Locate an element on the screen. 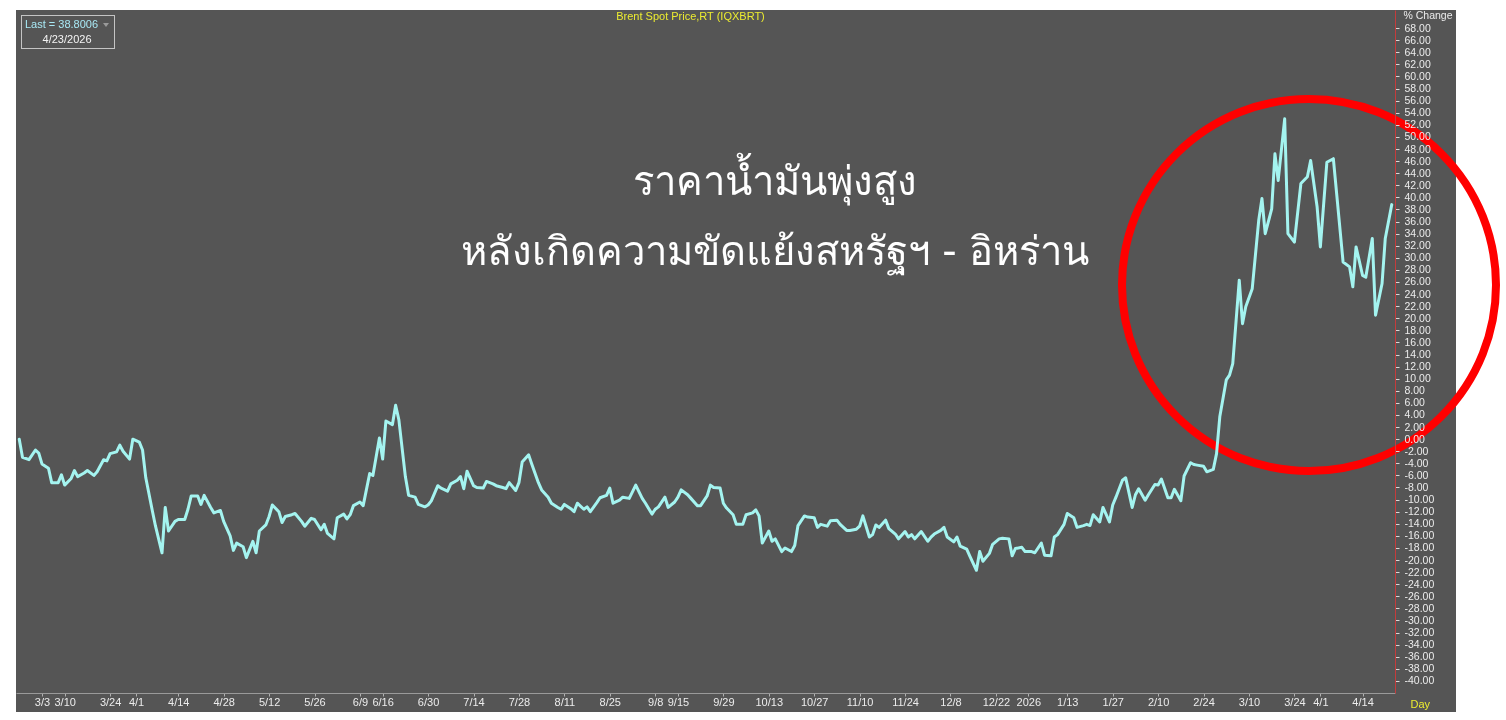 This screenshot has width=1506, height=720. x-tick-label: 5/12 is located at coordinates (269, 701).